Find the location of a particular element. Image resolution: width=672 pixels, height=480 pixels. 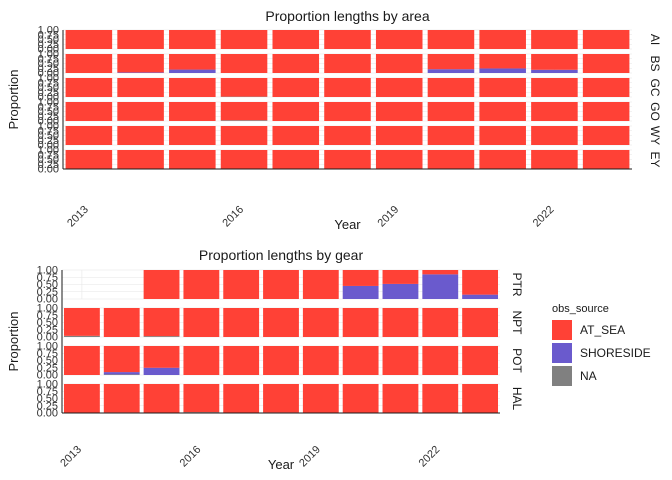

bar-gc-2021-at-sea is located at coordinates (502, 87).